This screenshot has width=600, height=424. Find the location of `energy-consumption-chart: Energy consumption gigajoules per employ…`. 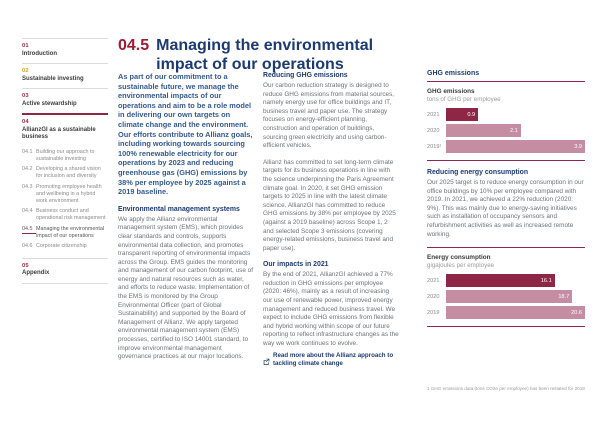

energy-consumption-chart: Energy consumption gigajoules per employ… is located at coordinates (506, 287).